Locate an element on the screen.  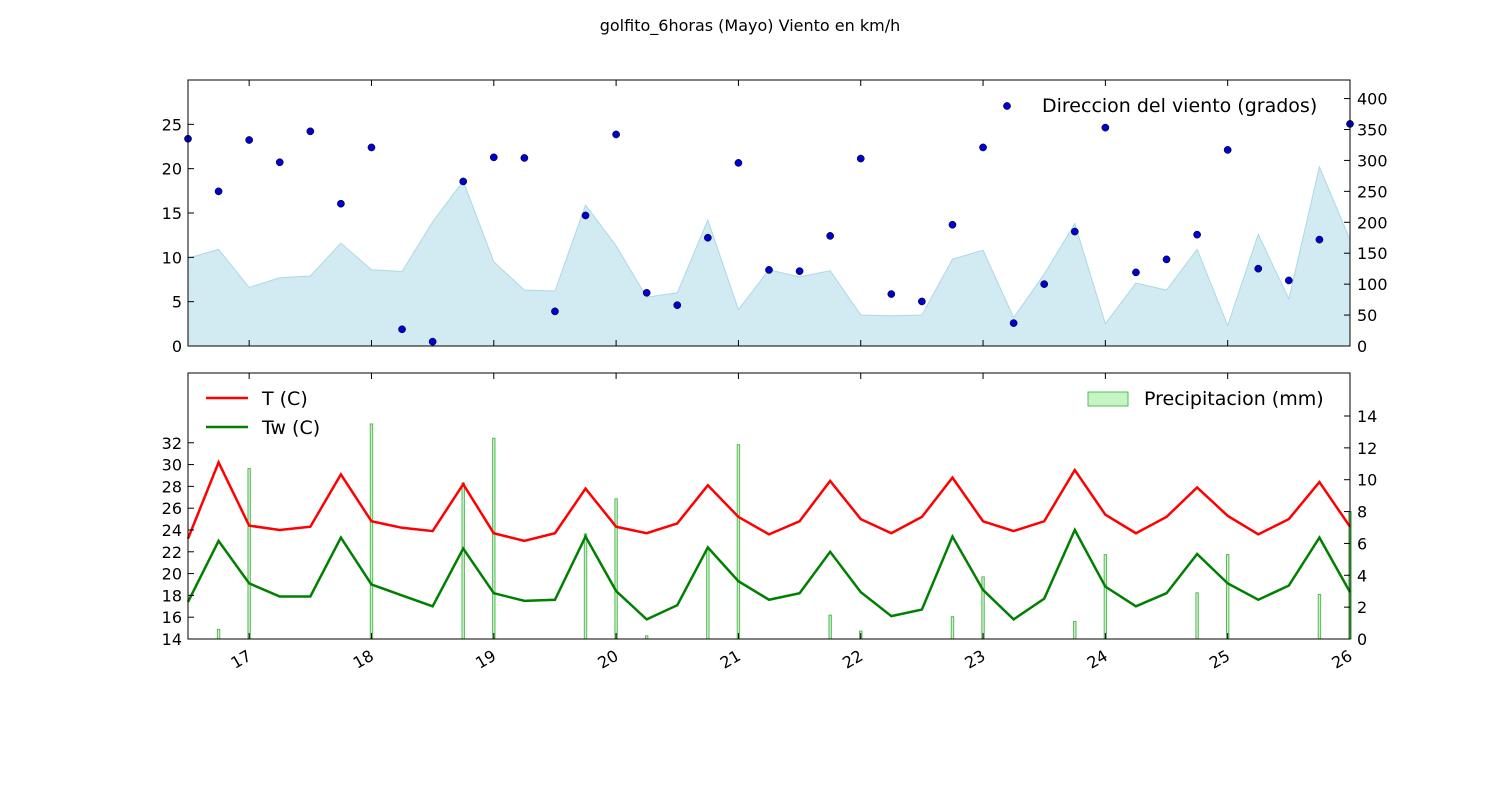
wind-right-tick-label: 0 is located at coordinates (1362, 346).